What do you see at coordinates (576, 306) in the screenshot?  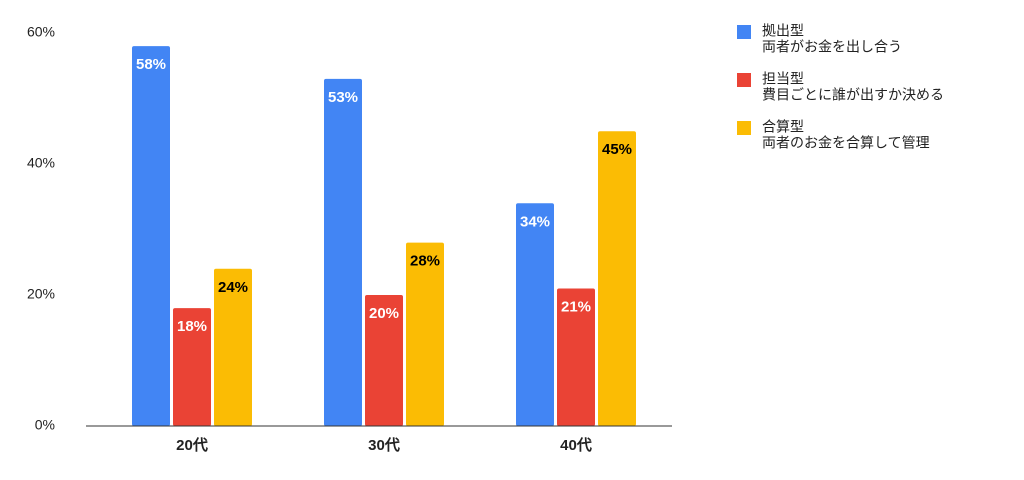 I see `value-label: 21%` at bounding box center [576, 306].